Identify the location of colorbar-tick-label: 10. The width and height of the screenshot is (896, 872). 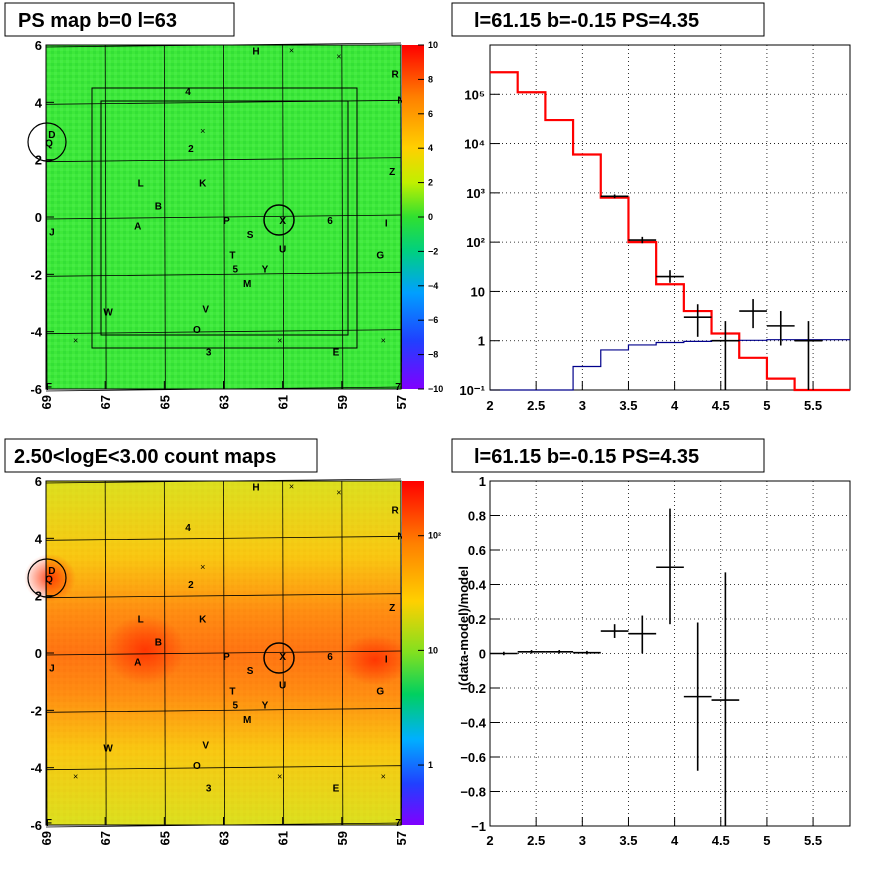
(433, 650).